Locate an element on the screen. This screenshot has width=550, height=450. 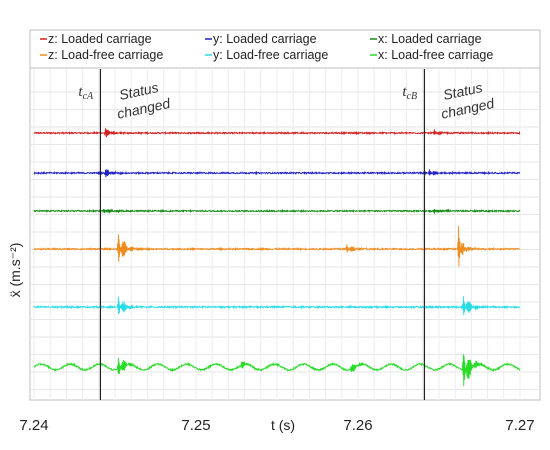
legend-entry: y: Loaded carriage is located at coordinates (261, 39).